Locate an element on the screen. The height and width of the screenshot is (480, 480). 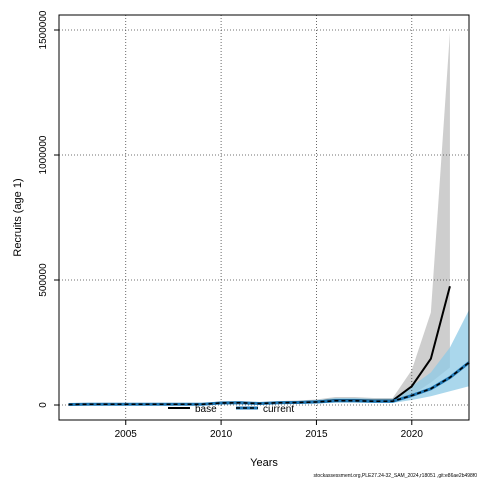
y-axis: 0 500000 1000000 1500000 is located at coordinates (48, 209).